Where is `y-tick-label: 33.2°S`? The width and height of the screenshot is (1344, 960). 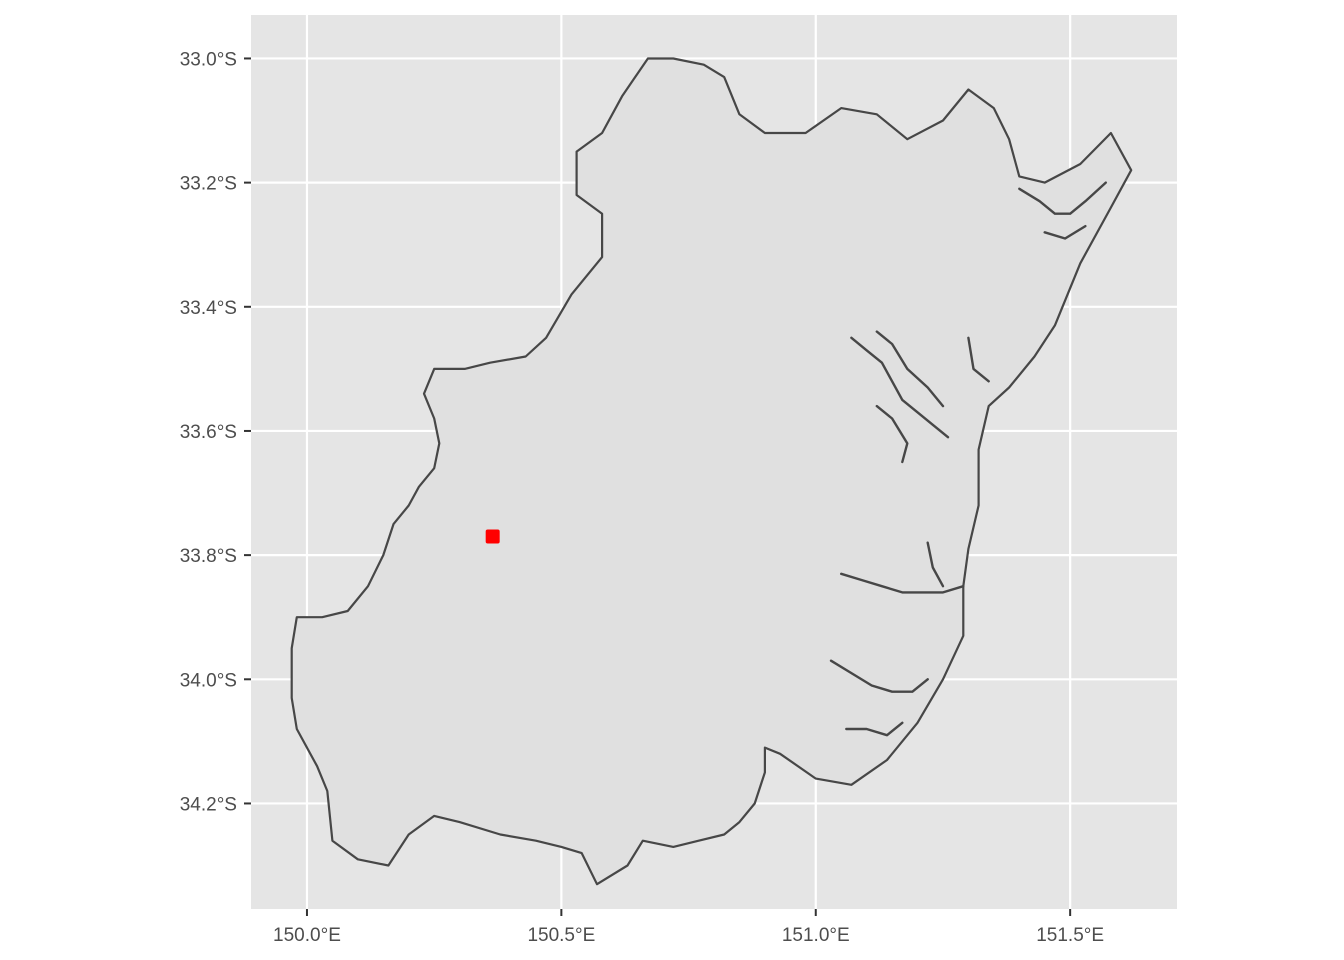 y-tick-label: 33.2°S is located at coordinates (208, 184).